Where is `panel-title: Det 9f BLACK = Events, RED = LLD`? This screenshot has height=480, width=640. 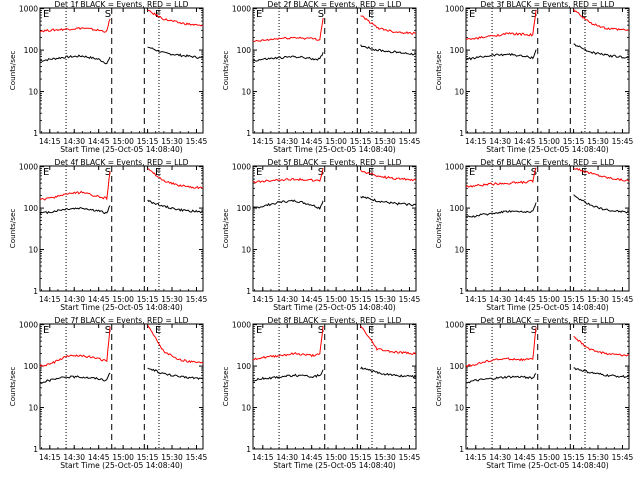
panel-title: Det 9f BLACK = Events, RED = LLD is located at coordinates (548, 320).